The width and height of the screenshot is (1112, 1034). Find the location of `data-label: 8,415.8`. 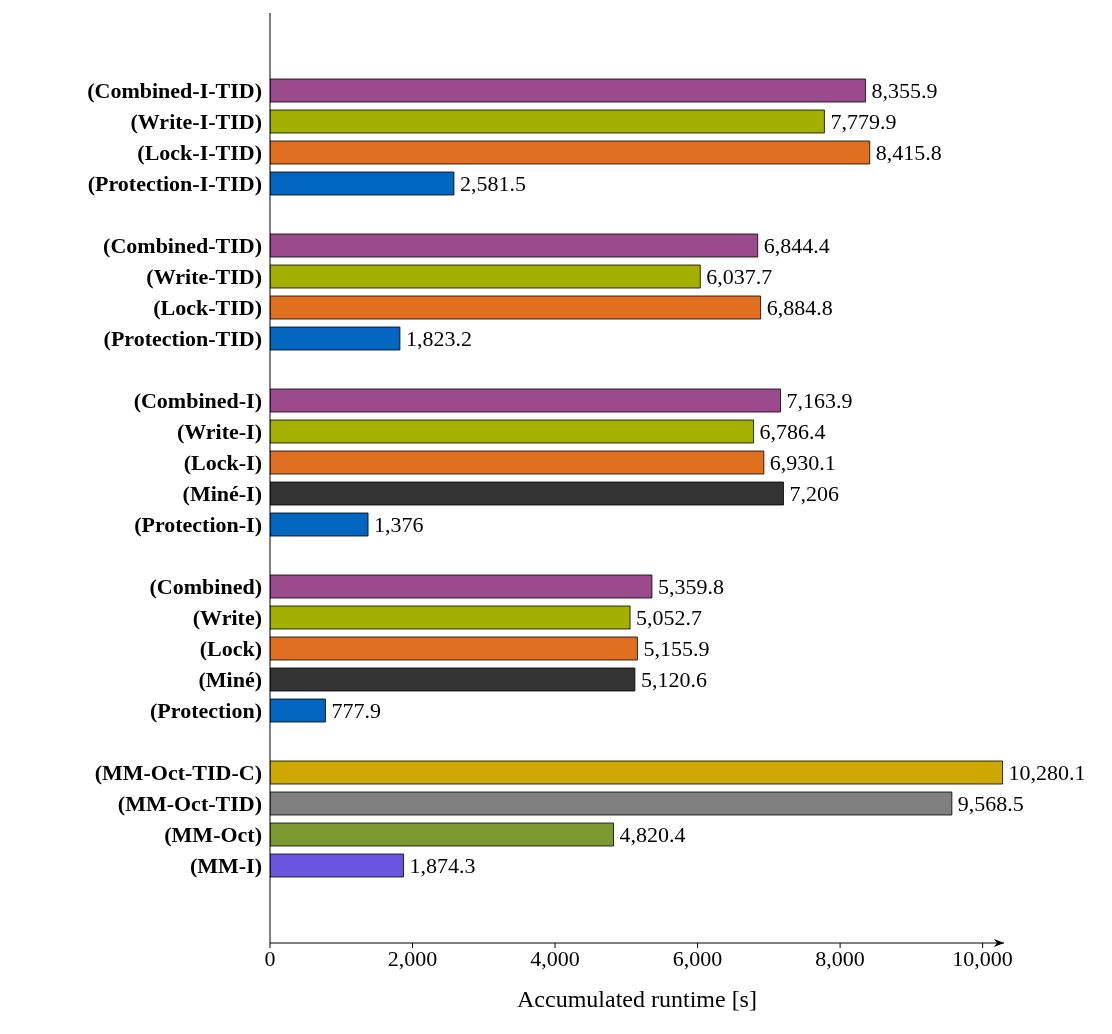

data-label: 8,415.8 is located at coordinates (908, 152).